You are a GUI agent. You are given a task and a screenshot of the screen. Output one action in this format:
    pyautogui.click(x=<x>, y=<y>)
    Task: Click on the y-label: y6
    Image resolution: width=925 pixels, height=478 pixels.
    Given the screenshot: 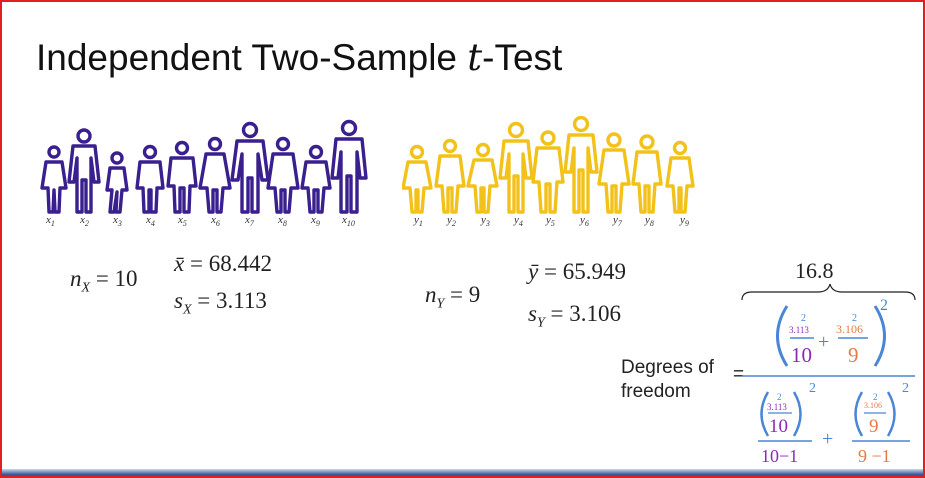 What is the action you would take?
    pyautogui.click(x=584, y=221)
    